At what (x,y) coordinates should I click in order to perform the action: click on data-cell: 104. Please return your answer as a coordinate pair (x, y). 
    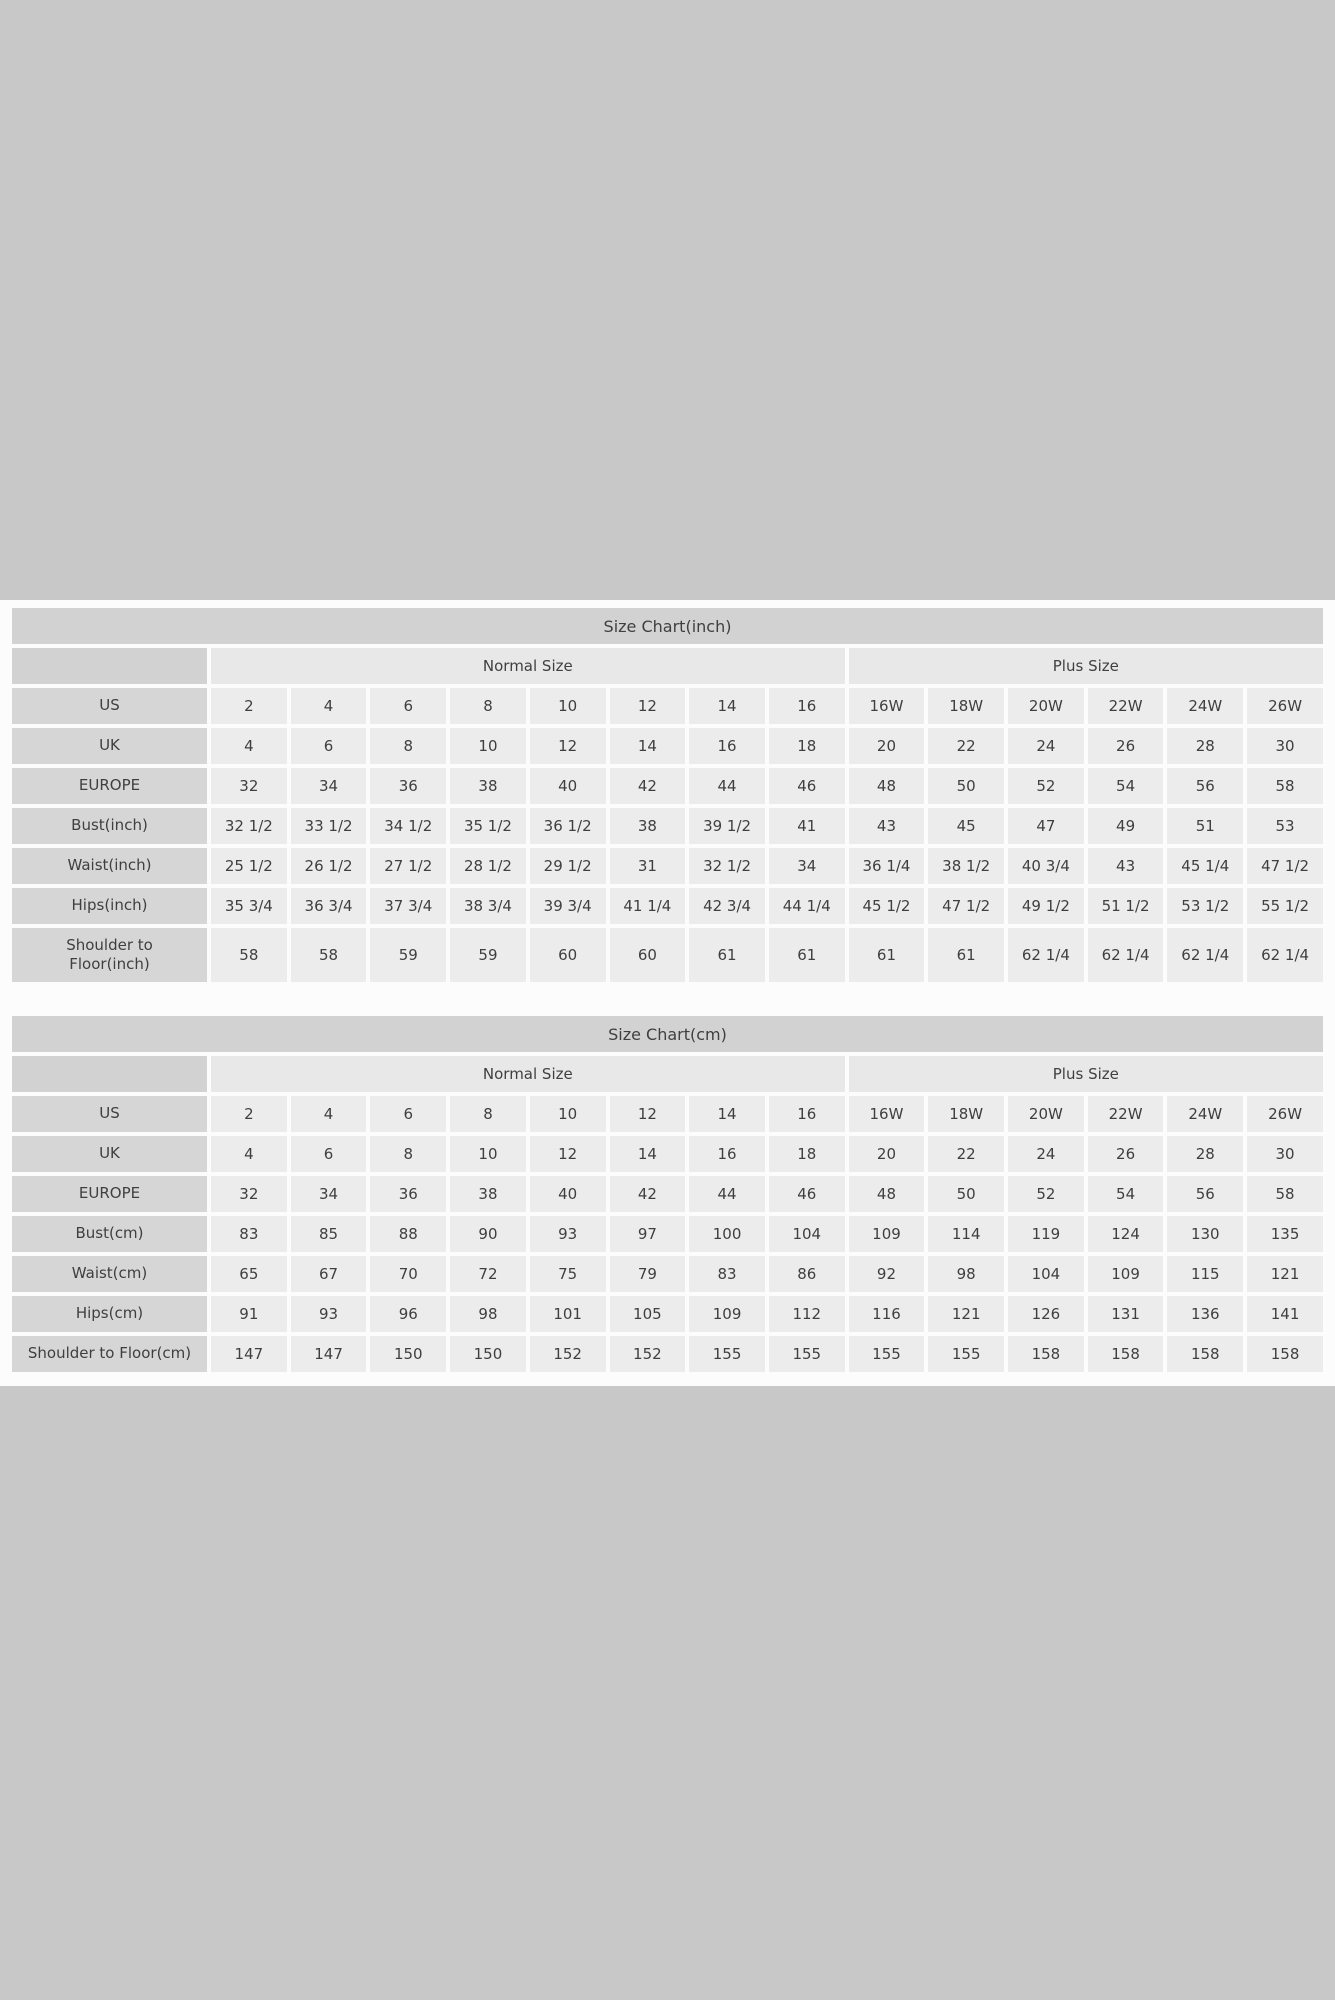
    Looking at the image, I should click on (806, 1234).